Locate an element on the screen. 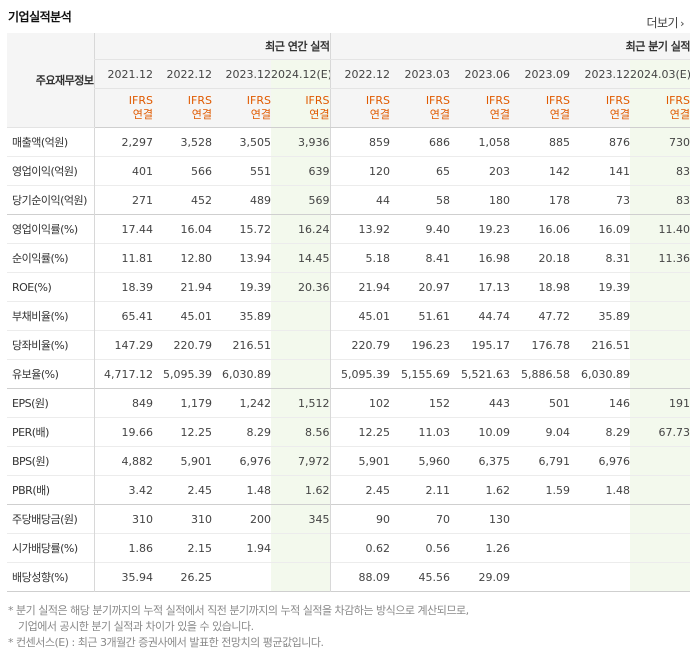 This screenshot has width=694, height=651. table-cell: 191 is located at coordinates (660, 403).